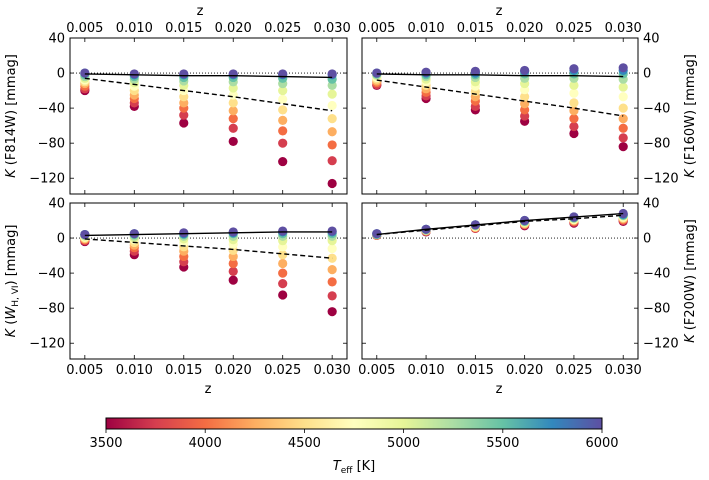  I want to click on y-axis-label: K (F160W) [mmag], so click(690, 116).